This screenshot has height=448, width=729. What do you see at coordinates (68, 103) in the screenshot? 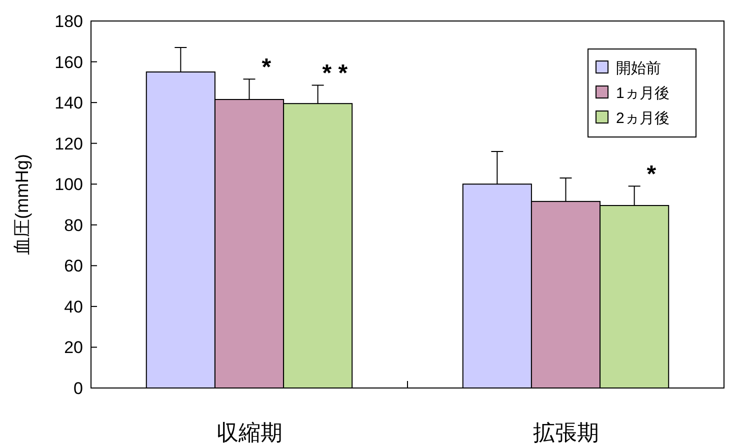
I see `y-tick-label: 140` at bounding box center [68, 103].